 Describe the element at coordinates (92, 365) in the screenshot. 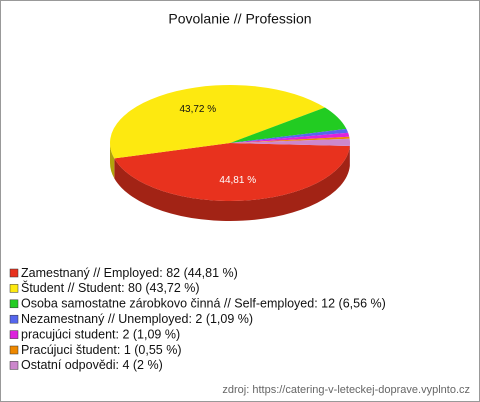

I see `legend-label: Ostatní odpovědi: 4 (2 %)` at that location.